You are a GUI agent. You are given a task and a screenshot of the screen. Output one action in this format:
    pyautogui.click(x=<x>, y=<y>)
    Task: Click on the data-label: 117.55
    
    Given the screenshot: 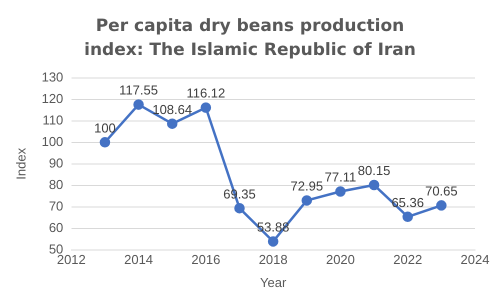 What is the action you would take?
    pyautogui.click(x=138, y=90)
    